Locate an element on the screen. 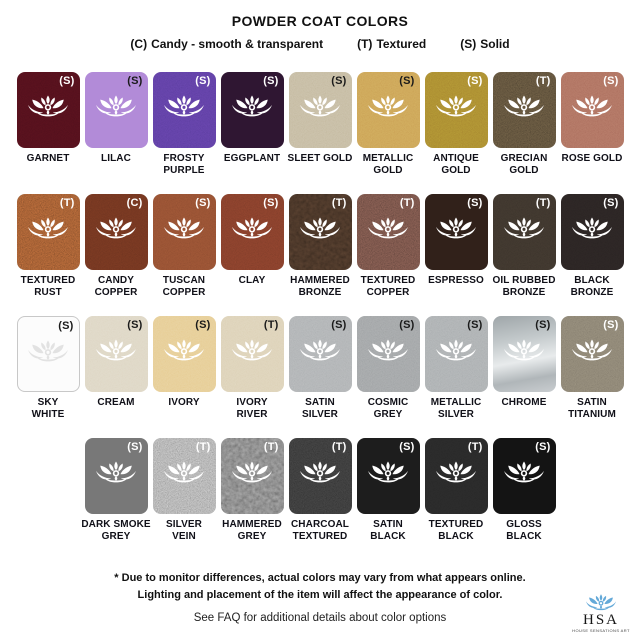 This screenshot has width=640, height=640. color-swatch: (S) METALLIC SILVER is located at coordinates (456, 368).